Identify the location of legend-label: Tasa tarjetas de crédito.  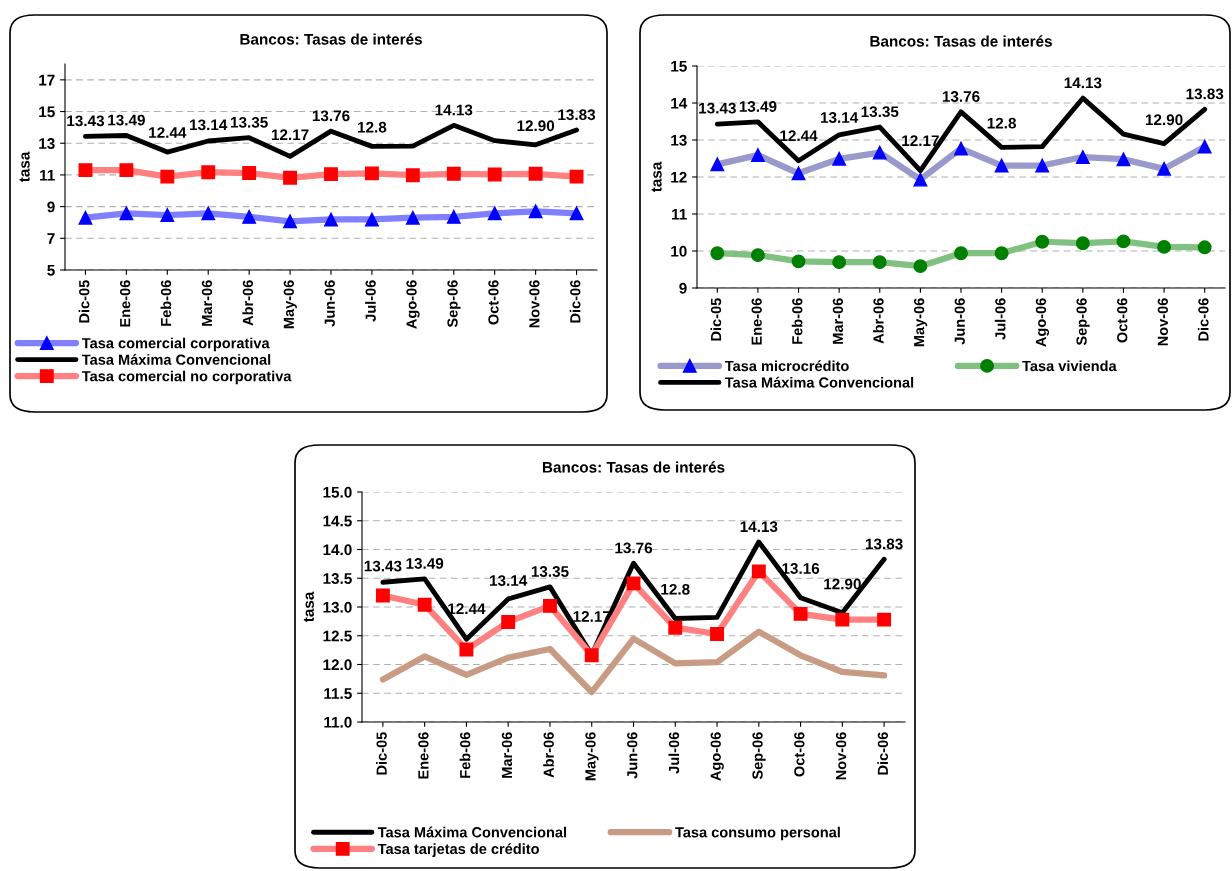
(458, 850).